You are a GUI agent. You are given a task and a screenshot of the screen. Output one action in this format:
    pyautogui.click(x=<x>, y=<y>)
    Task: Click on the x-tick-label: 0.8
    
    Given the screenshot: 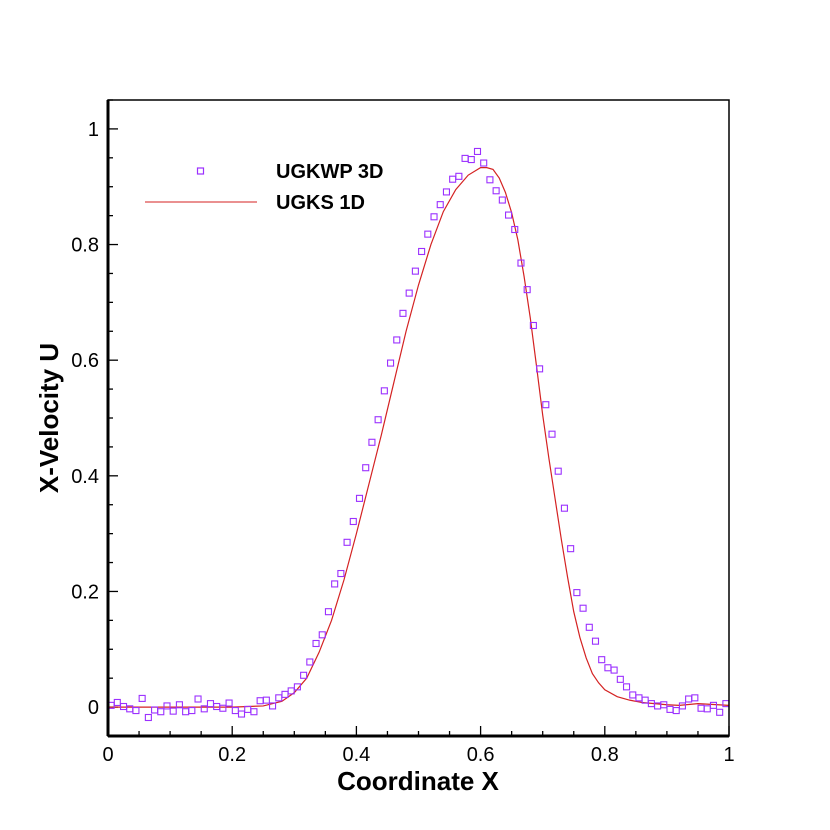 What is the action you would take?
    pyautogui.click(x=605, y=755)
    